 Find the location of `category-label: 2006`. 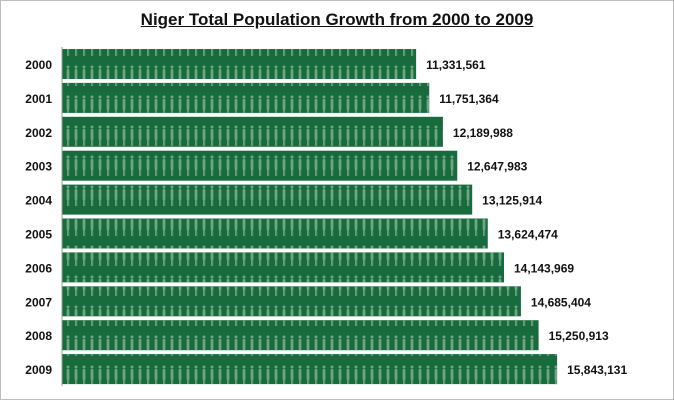

category-label: 2006 is located at coordinates (38, 268).